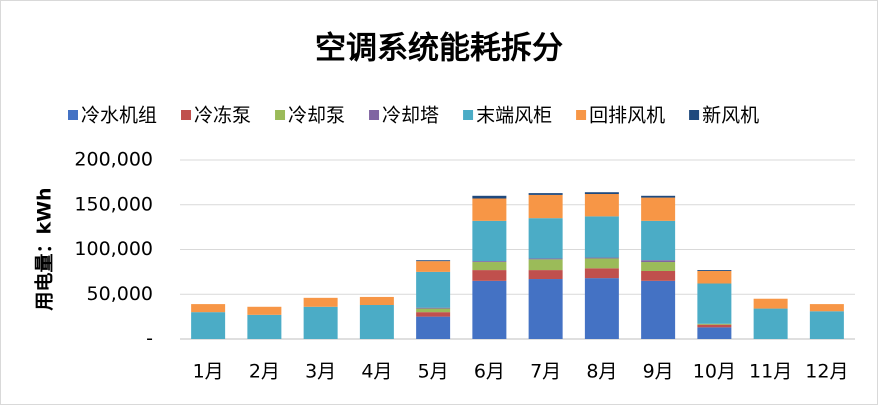 The height and width of the screenshot is (405, 878). I want to click on x-tick-label: 7月, so click(545, 372).